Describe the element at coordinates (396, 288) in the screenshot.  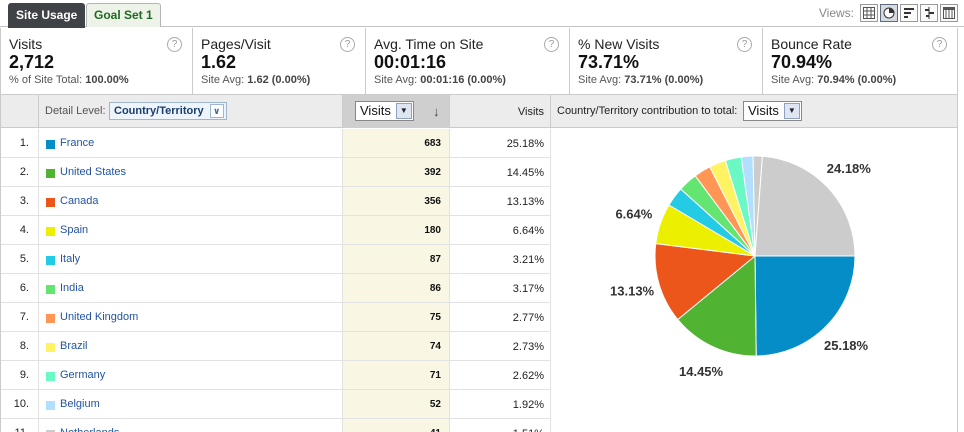
I see `row-visits: 86` at that location.